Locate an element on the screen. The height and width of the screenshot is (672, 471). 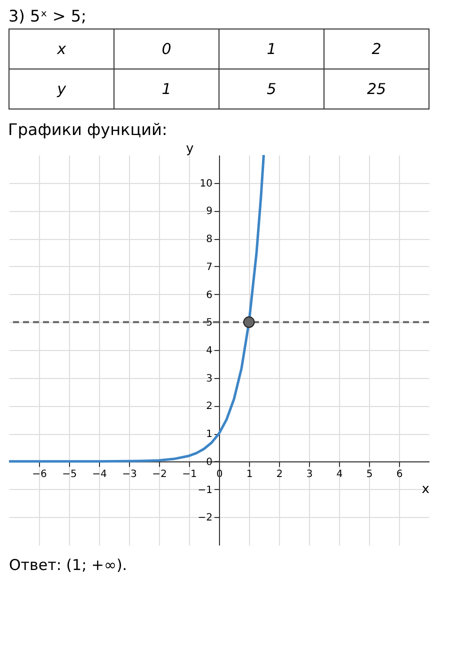
y-axis-title: y is located at coordinates (190, 149).